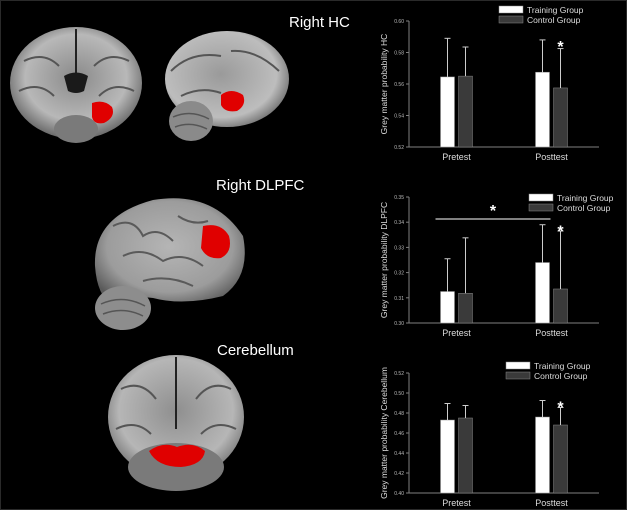  What do you see at coordinates (169, 264) in the screenshot?
I see `brain-lateral-dlpfc-image` at bounding box center [169, 264].